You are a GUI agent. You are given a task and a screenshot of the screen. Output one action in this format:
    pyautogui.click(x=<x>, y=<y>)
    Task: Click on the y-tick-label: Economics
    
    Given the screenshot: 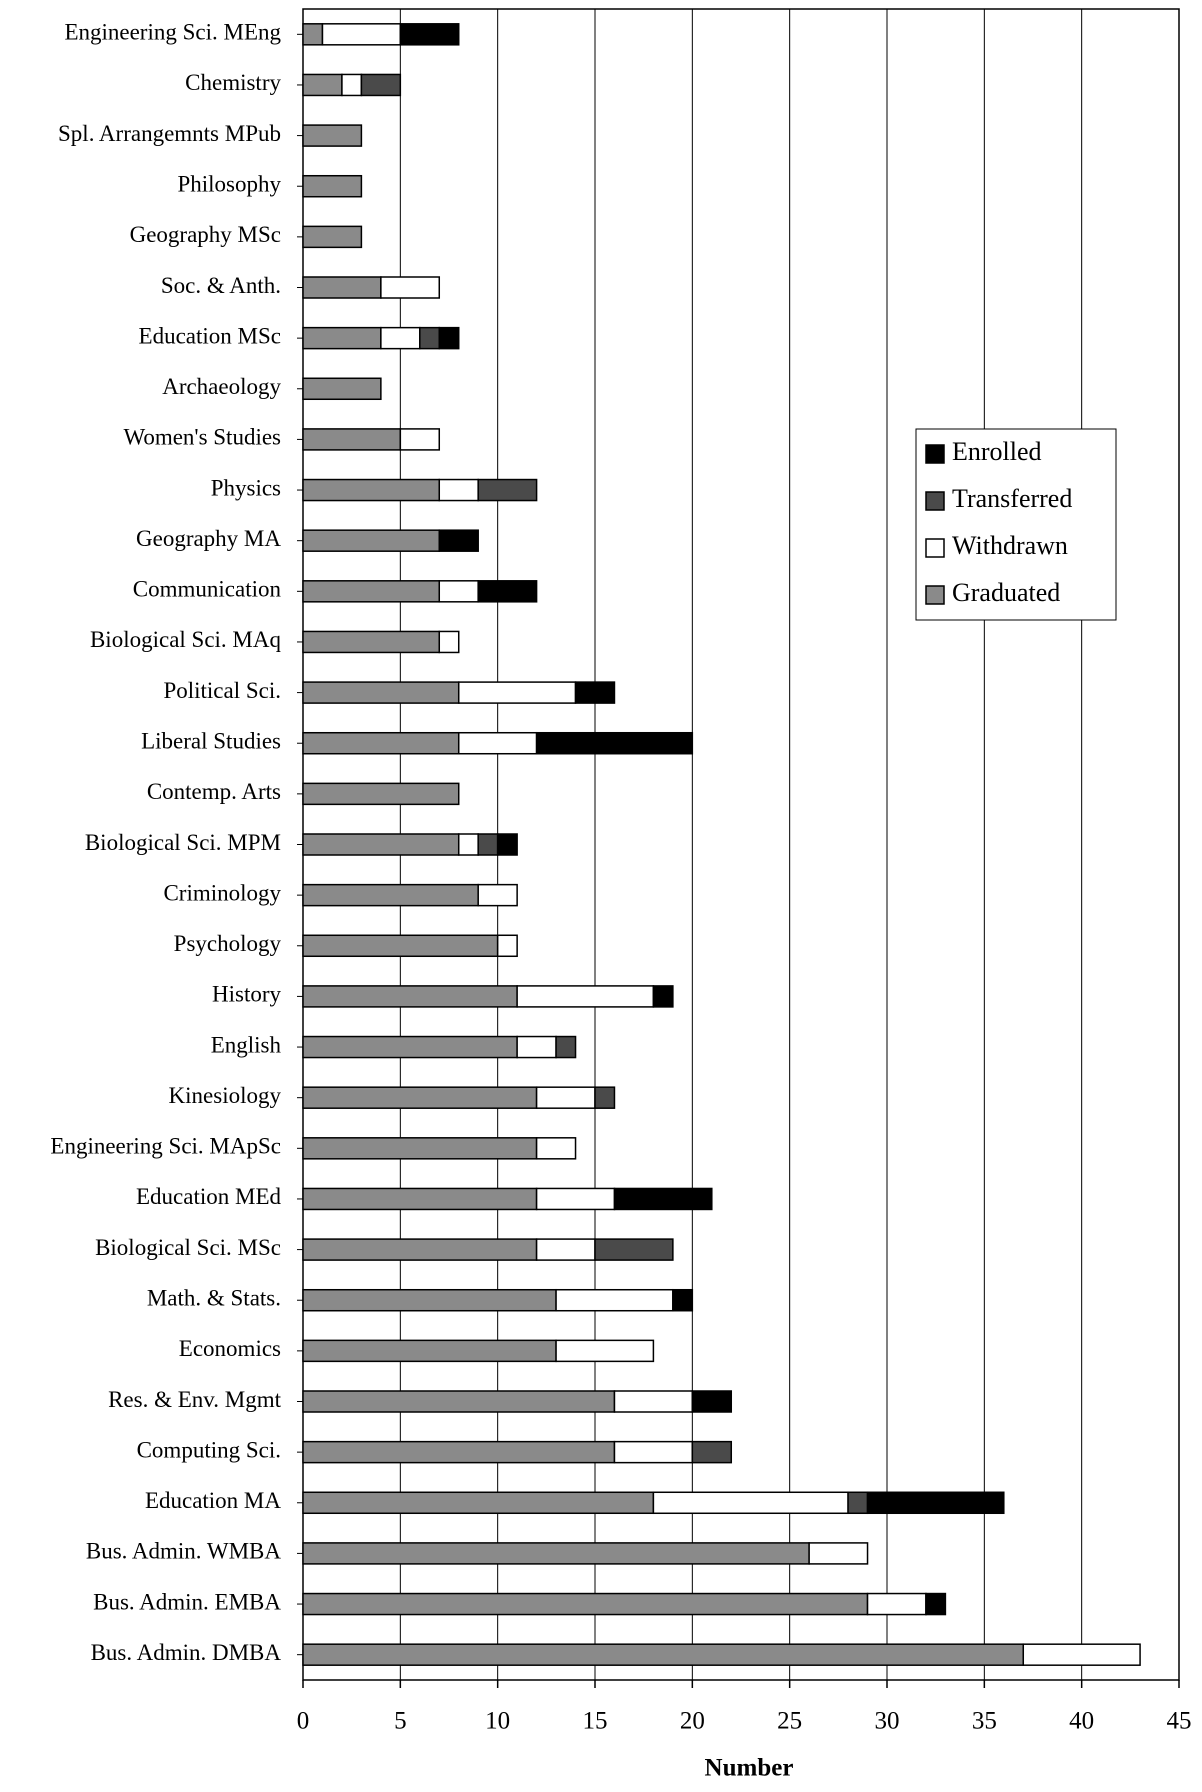 What is the action you would take?
    pyautogui.click(x=230, y=1348)
    